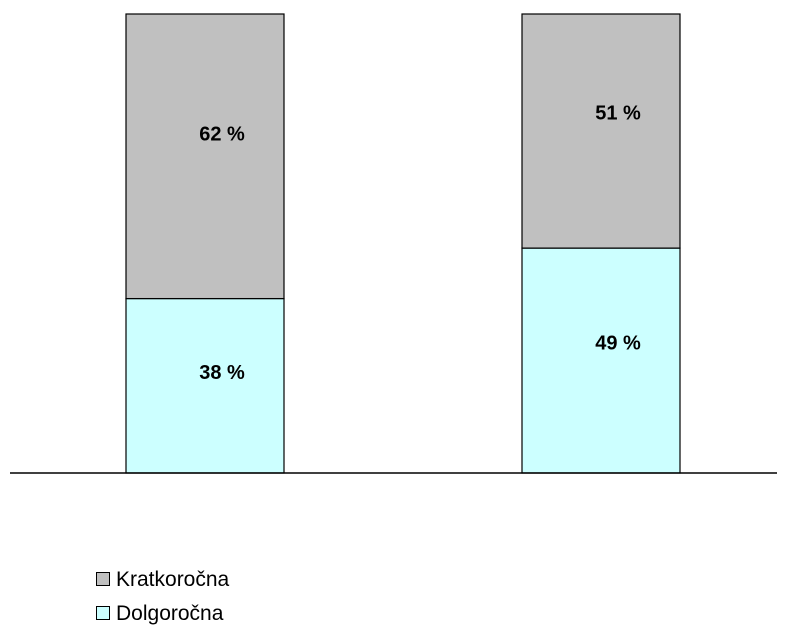 Image resolution: width=787 pixels, height=635 pixels. What do you see at coordinates (222, 135) in the screenshot?
I see `data-label-kratkorocna-1: 62 %` at bounding box center [222, 135].